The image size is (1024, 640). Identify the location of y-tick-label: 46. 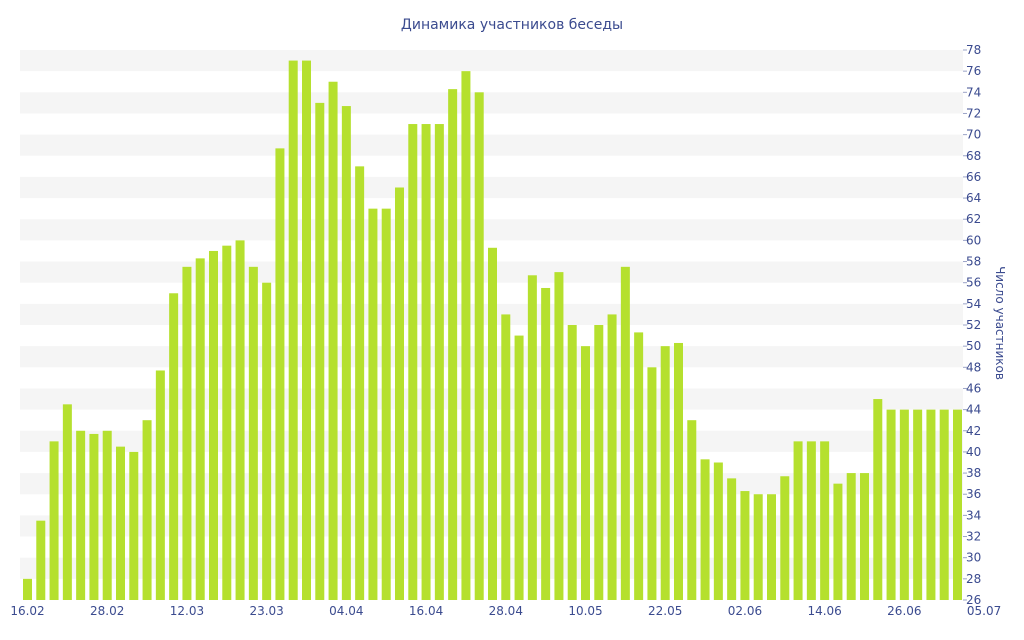
(973, 388).